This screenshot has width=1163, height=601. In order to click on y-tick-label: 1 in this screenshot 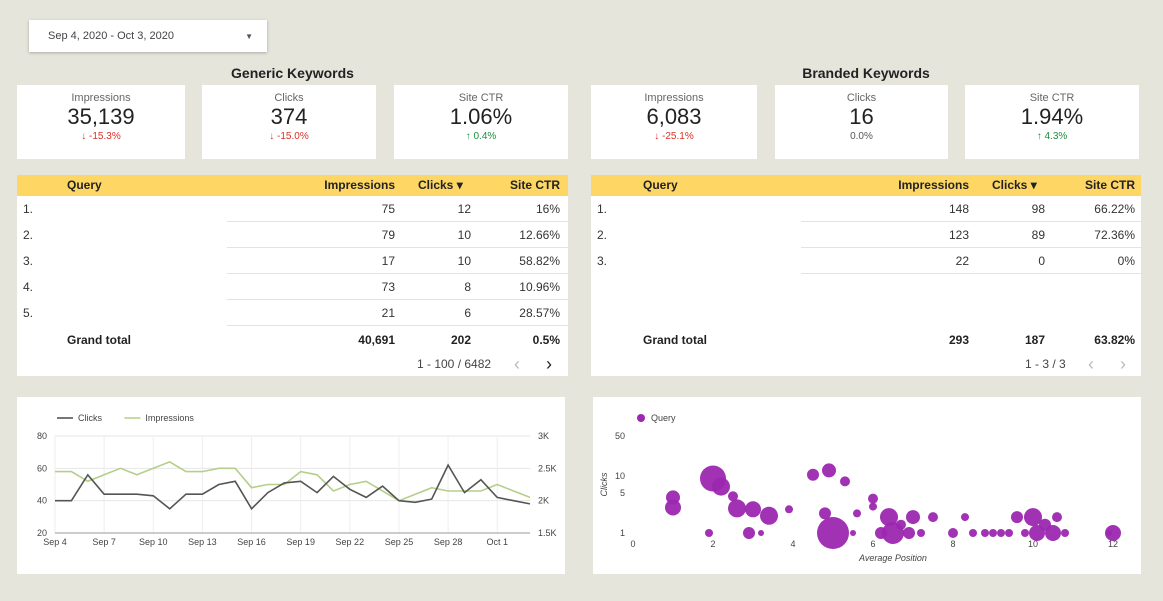, I will do `click(622, 533)`.